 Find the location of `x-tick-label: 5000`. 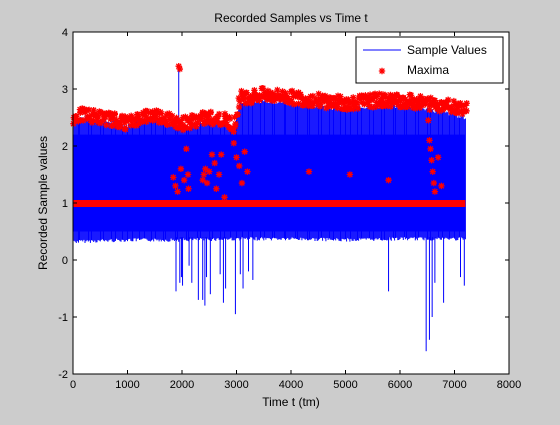

x-tick-label: 5000 is located at coordinates (345, 385).